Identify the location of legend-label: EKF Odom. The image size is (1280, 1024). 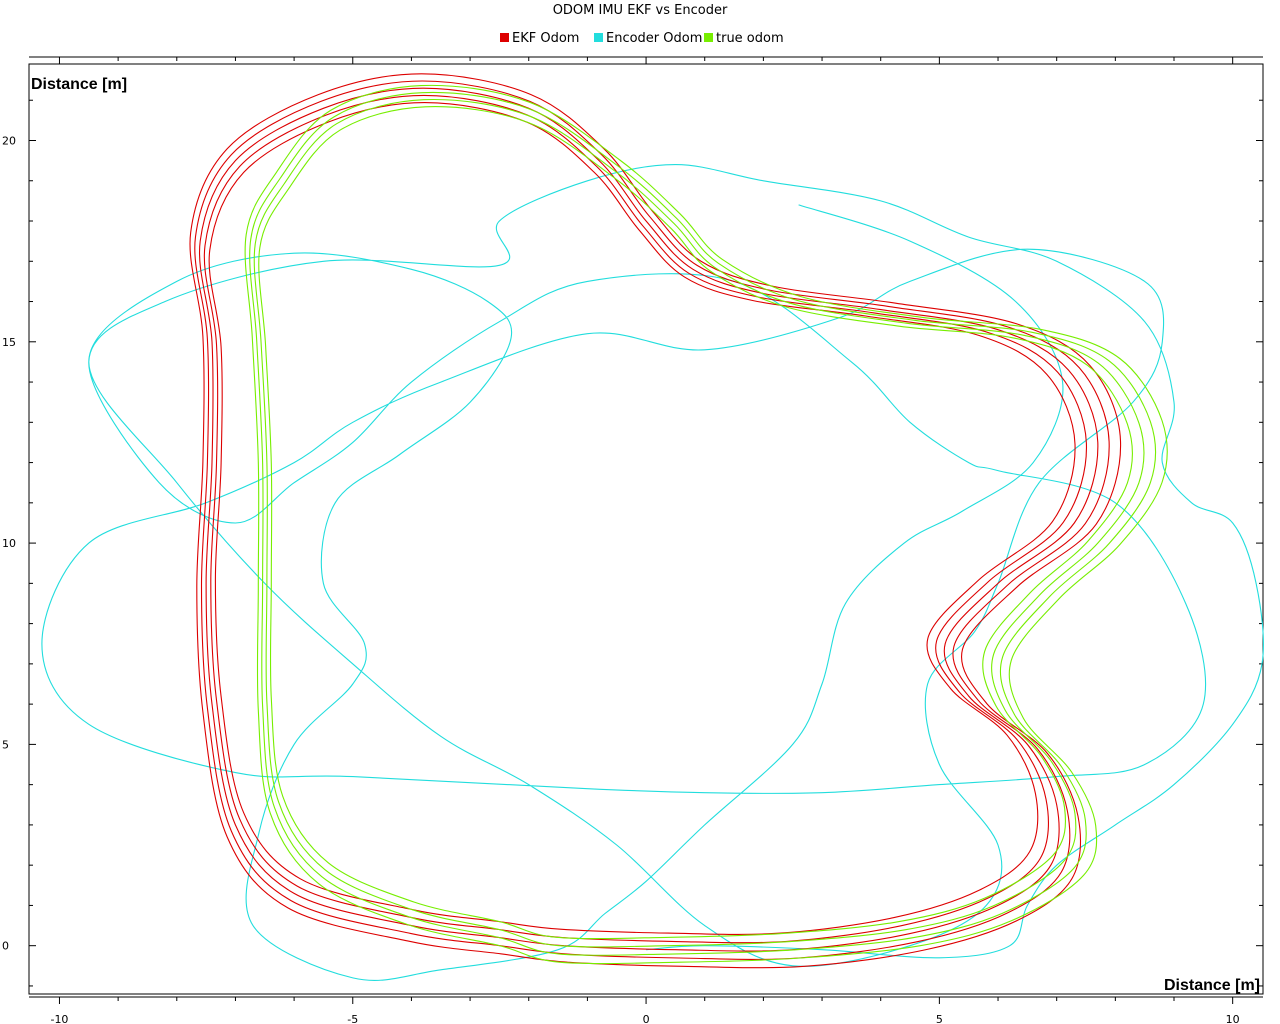
(545, 38).